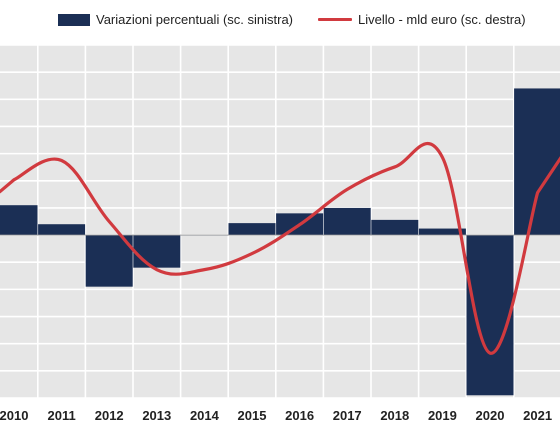 The image size is (560, 444). What do you see at coordinates (252, 415) in the screenshot?
I see `x-tick-label: 2015` at bounding box center [252, 415].